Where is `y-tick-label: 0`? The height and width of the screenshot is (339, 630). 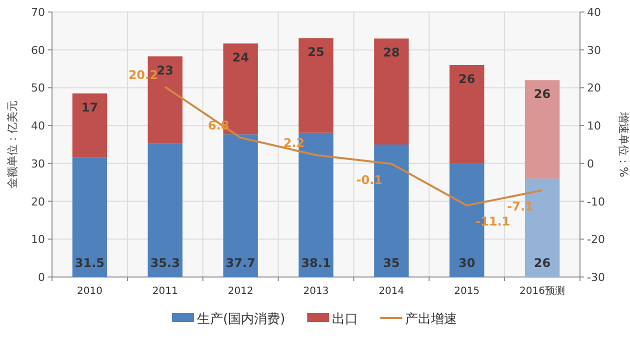
y-tick-label: 0 is located at coordinates (41, 277).